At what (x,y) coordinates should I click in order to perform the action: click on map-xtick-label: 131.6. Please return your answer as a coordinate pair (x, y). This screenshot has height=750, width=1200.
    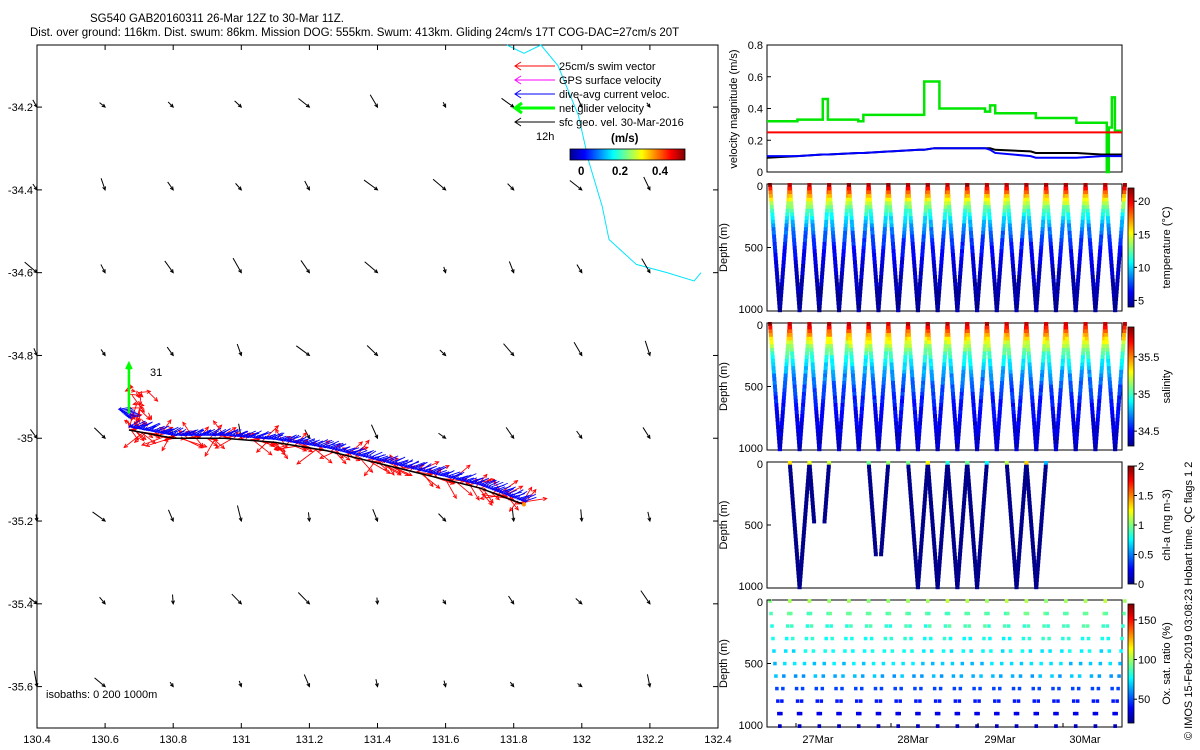
    Looking at the image, I should click on (446, 740).